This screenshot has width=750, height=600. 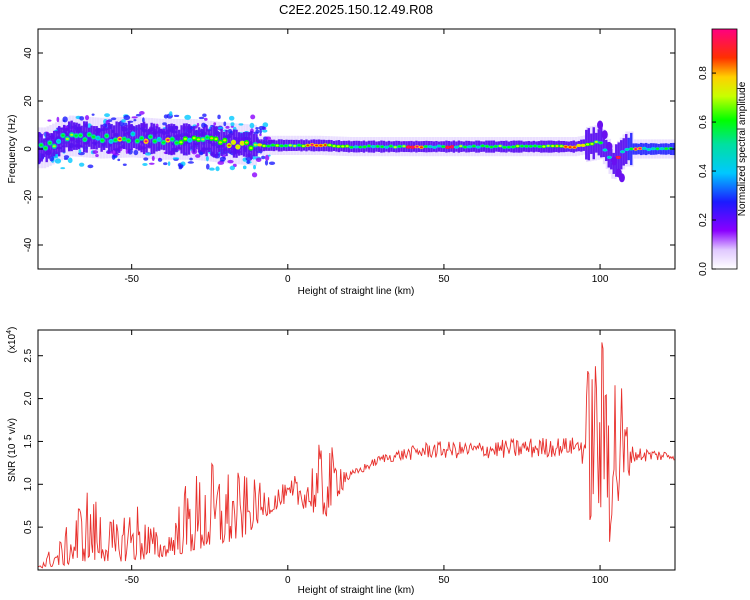 What do you see at coordinates (28, 149) in the screenshot?
I see `y-tick-label: 0` at bounding box center [28, 149].